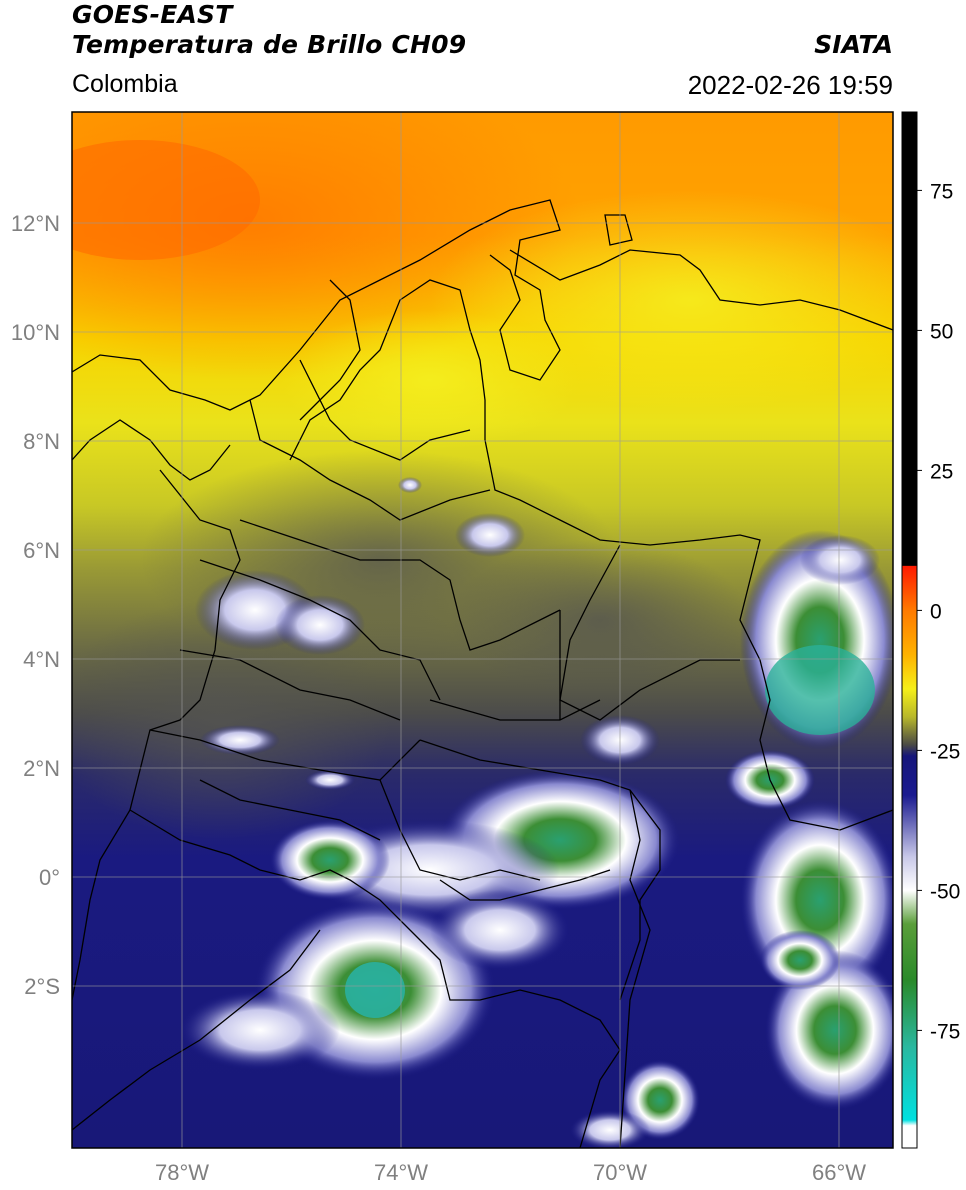 The image size is (966, 1190). Describe the element at coordinates (936, 611) in the screenshot. I see `colorbar-tick-label: 0` at that location.